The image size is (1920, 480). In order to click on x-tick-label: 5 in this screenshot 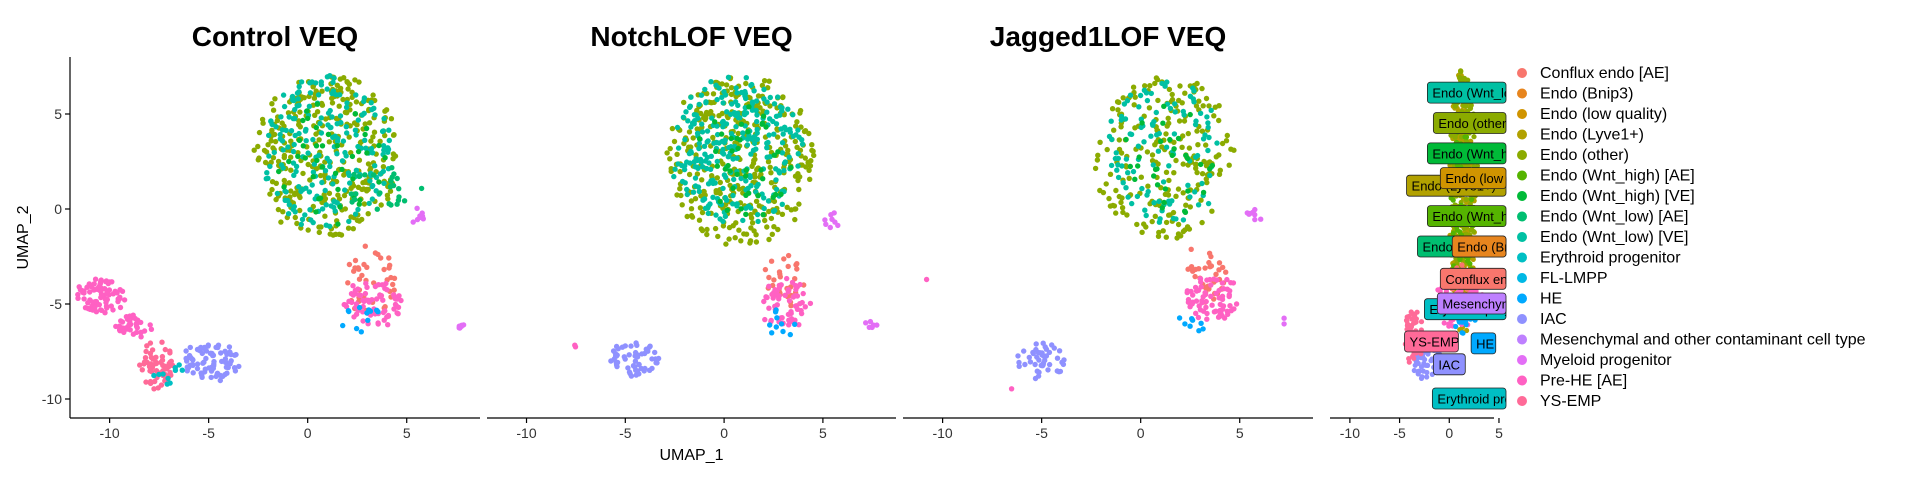, I will do `click(823, 433)`.